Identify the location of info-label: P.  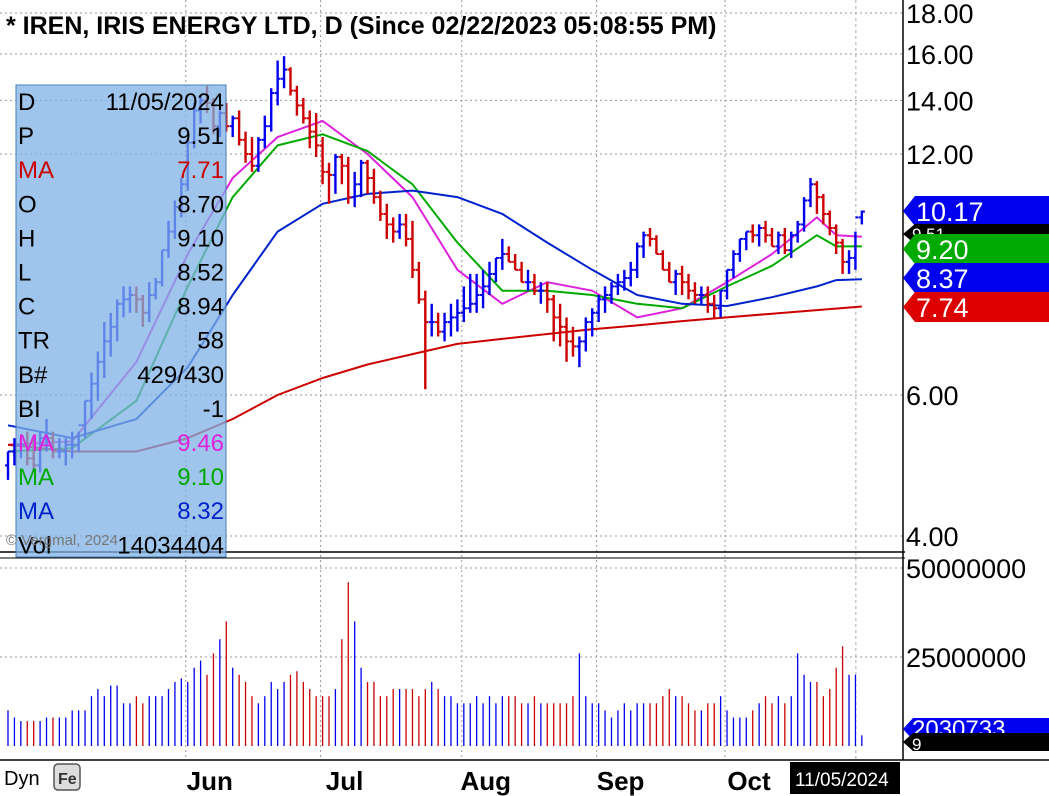
(26, 136).